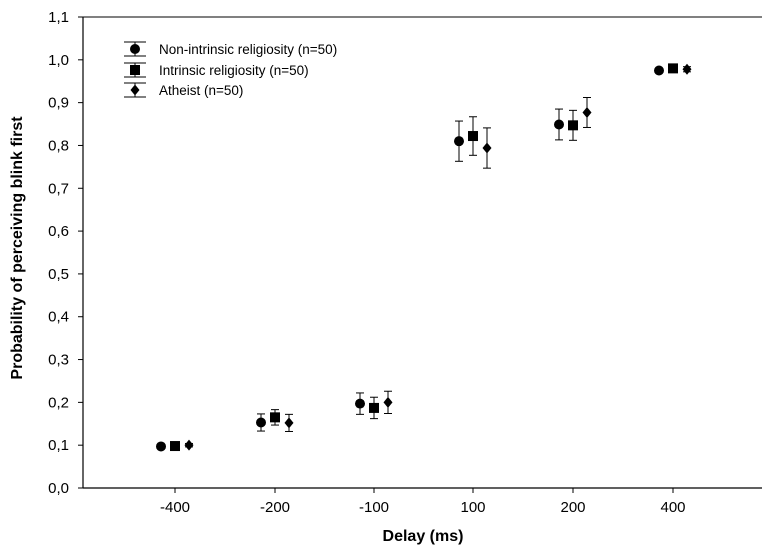 Image resolution: width=762 pixels, height=550 pixels. I want to click on y-tick-labels: 0,0 0,1 0,2 0,3 0,4 0,5 0,6 0,7 0,8 0,9 1,0 1,1, so click(58, 253).